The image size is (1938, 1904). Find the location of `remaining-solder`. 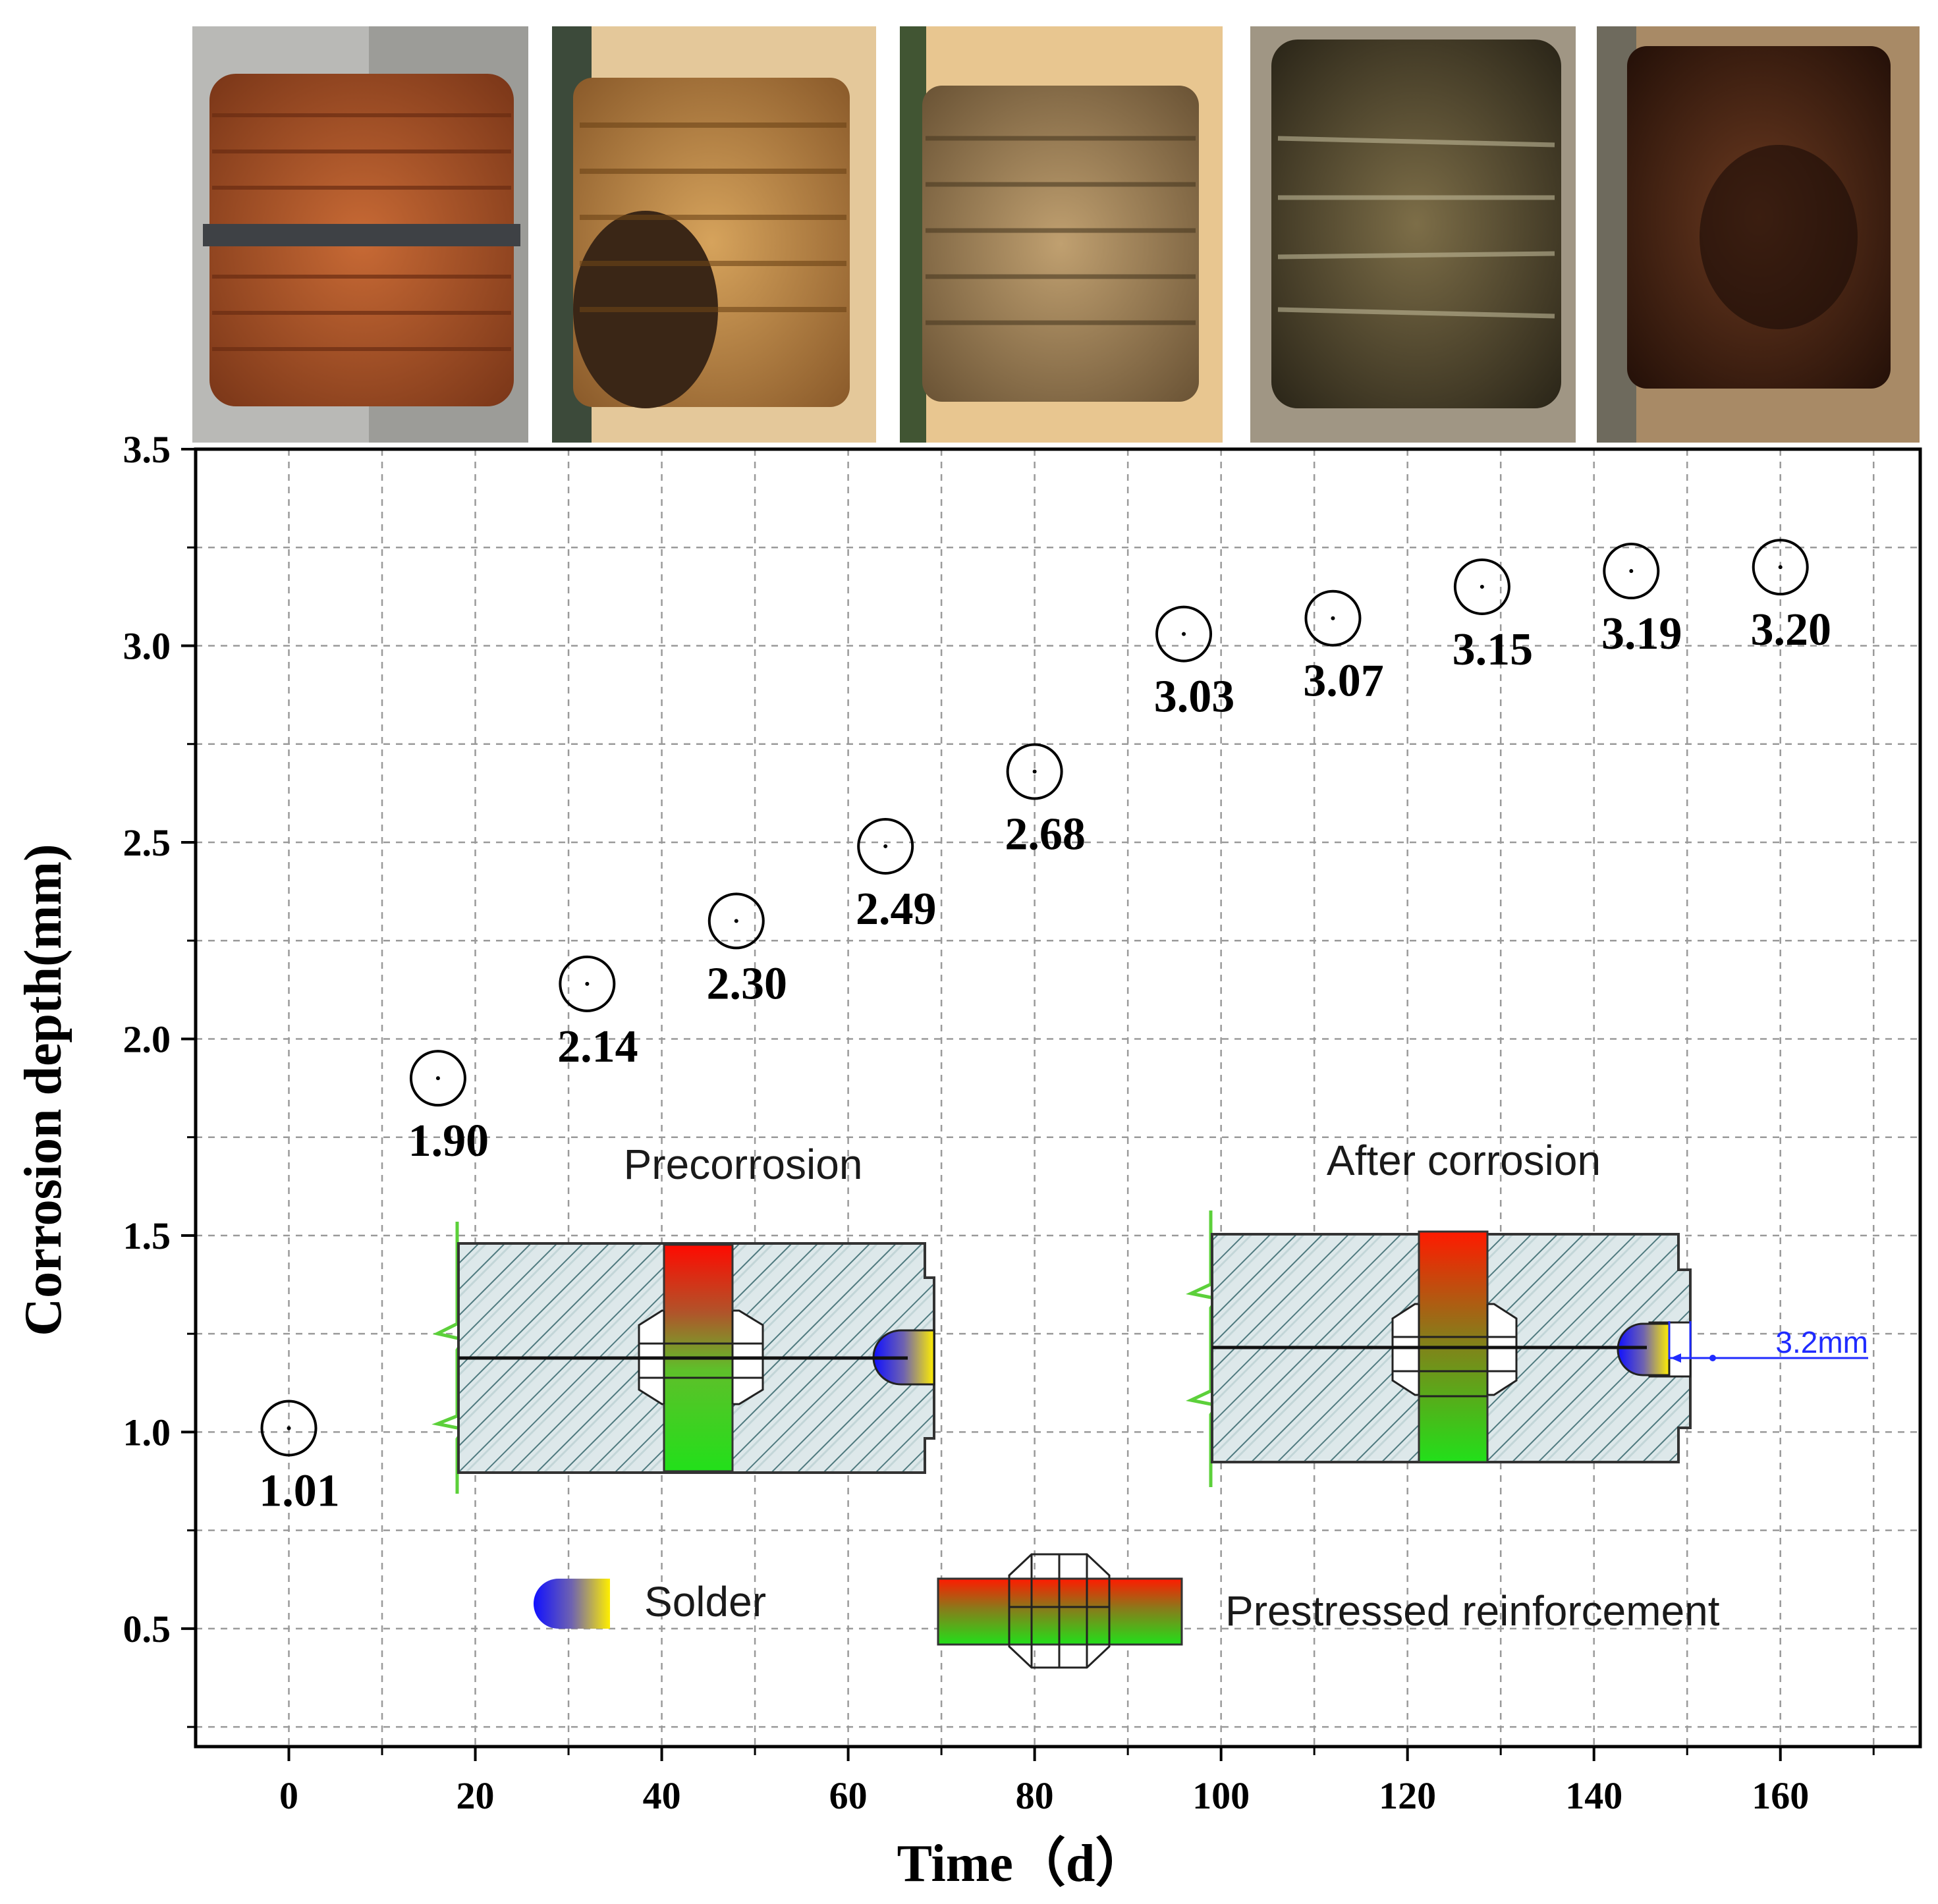

remaining-solder is located at coordinates (1644, 1349).